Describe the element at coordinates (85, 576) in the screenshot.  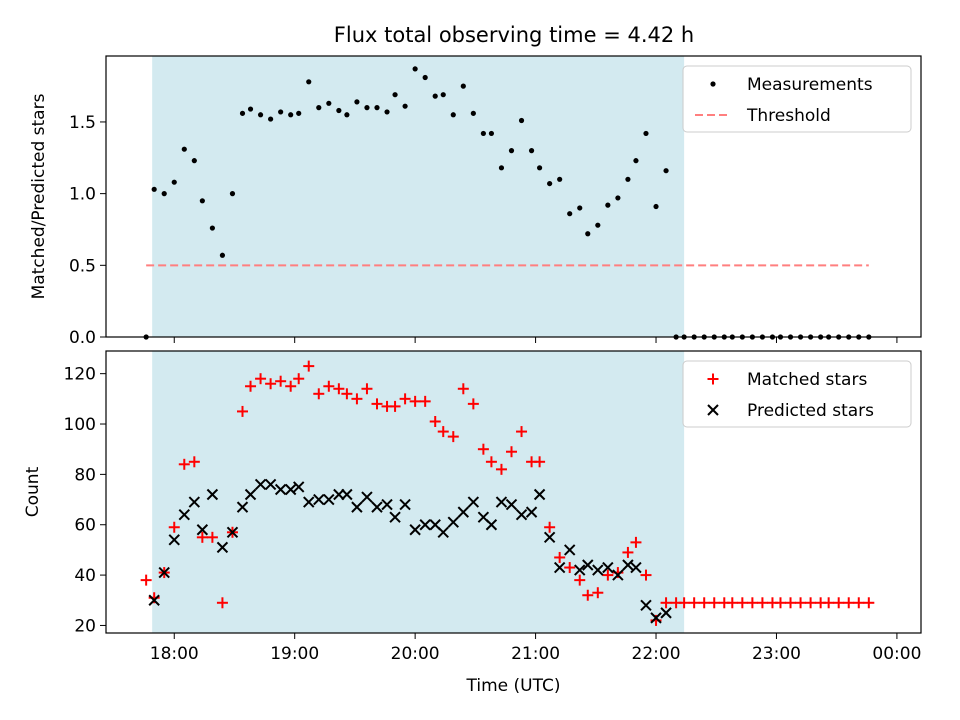
I see `y-tick-label: 40` at that location.